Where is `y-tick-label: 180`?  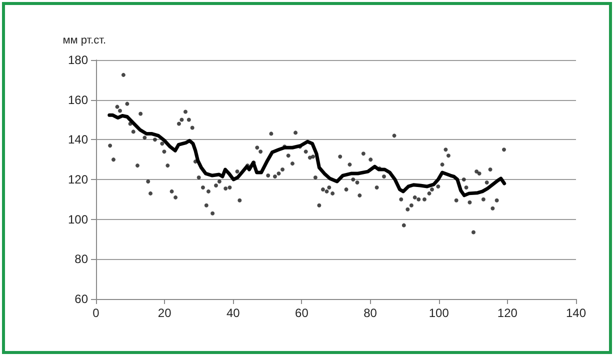
y-tick-label: 180 is located at coordinates (78, 60).